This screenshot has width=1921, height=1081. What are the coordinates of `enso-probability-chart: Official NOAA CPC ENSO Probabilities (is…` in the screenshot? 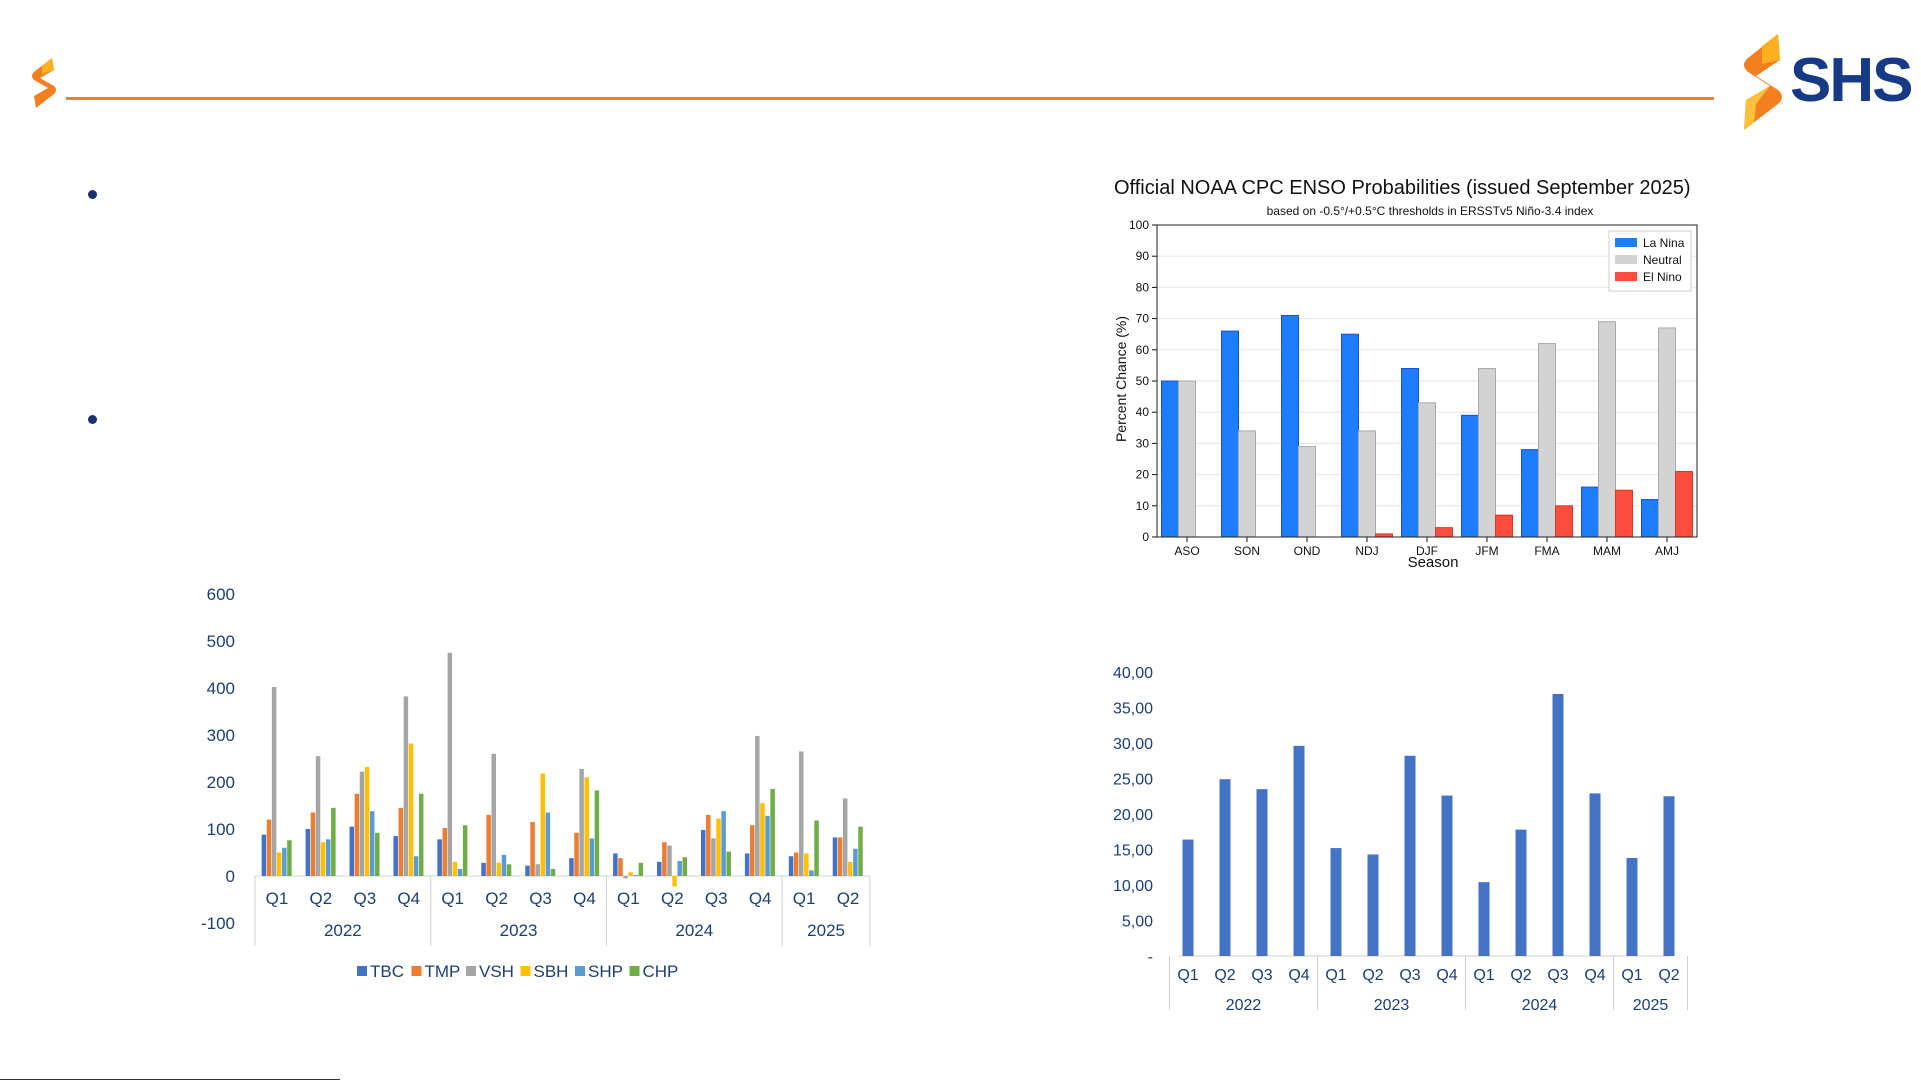 It's located at (1405, 373).